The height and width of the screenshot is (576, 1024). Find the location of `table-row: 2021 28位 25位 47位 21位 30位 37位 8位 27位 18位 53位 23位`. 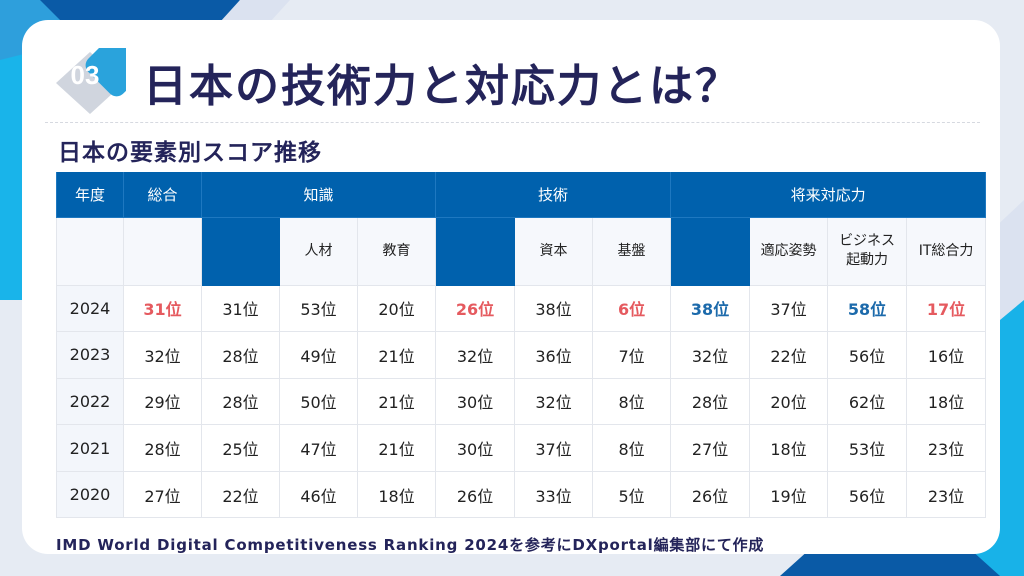

table-row: 2021 28位 25位 47位 21位 30位 37位 8位 27位 18位 53位 23位 is located at coordinates (521, 448).